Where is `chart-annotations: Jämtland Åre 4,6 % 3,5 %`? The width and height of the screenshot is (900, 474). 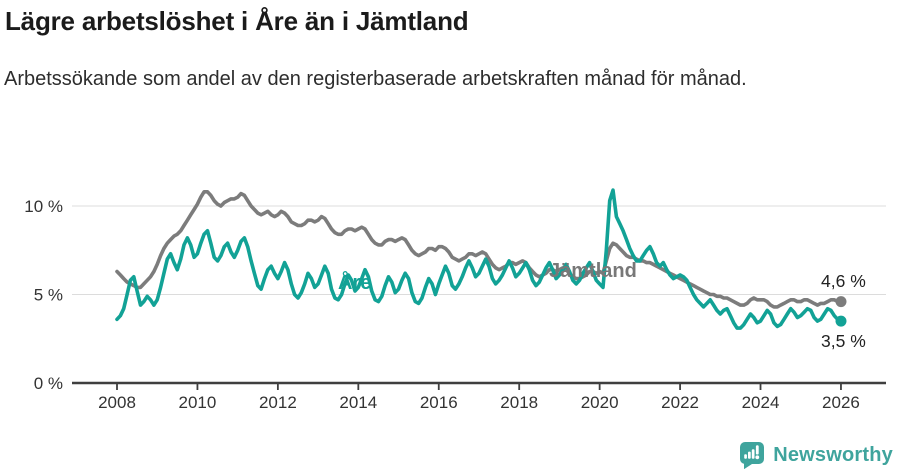 chart-annotations: Jämtland Åre 4,6 % 3,5 % is located at coordinates (602, 305).